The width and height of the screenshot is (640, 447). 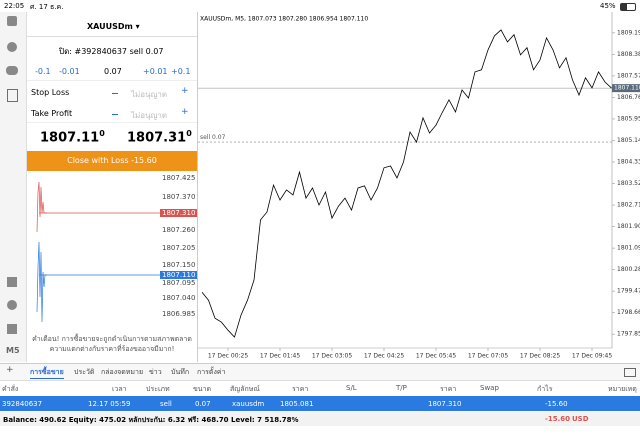 I want to click on stop-loss-label: Stop Loss, so click(x=50, y=92).